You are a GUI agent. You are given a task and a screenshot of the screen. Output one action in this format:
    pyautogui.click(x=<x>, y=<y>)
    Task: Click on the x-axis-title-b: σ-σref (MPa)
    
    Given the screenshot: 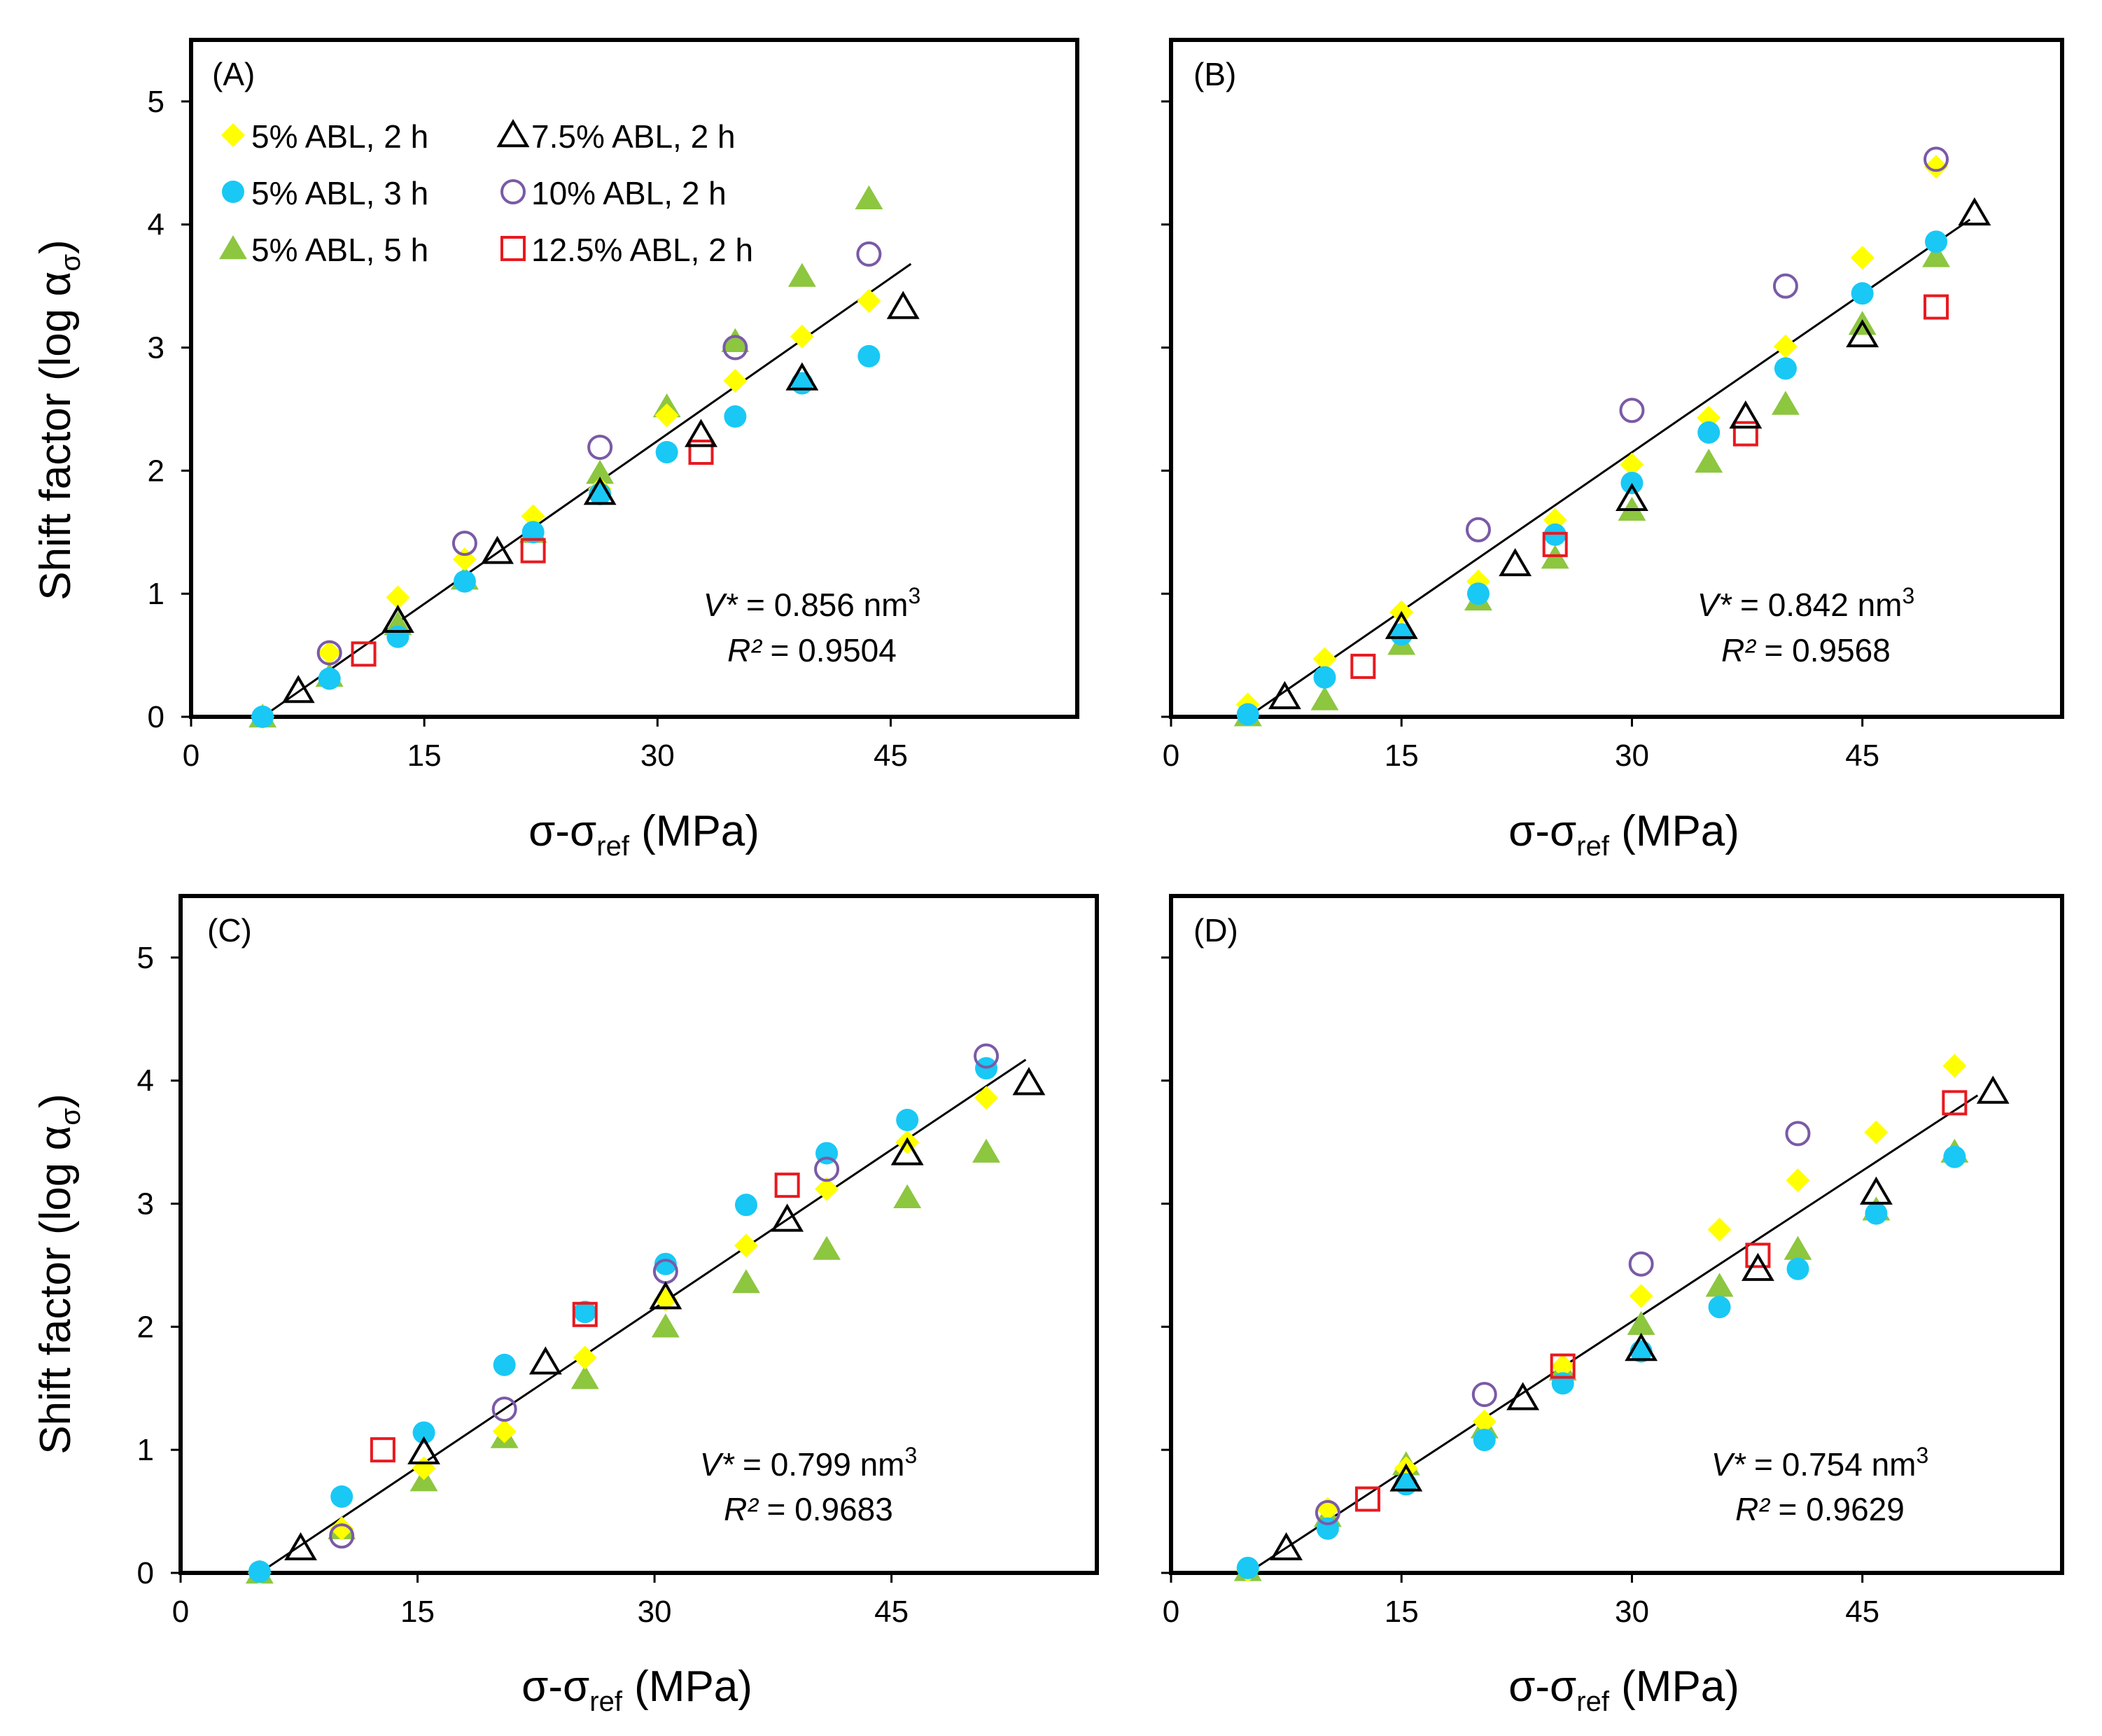 What is the action you would take?
    pyautogui.click(x=1623, y=834)
    